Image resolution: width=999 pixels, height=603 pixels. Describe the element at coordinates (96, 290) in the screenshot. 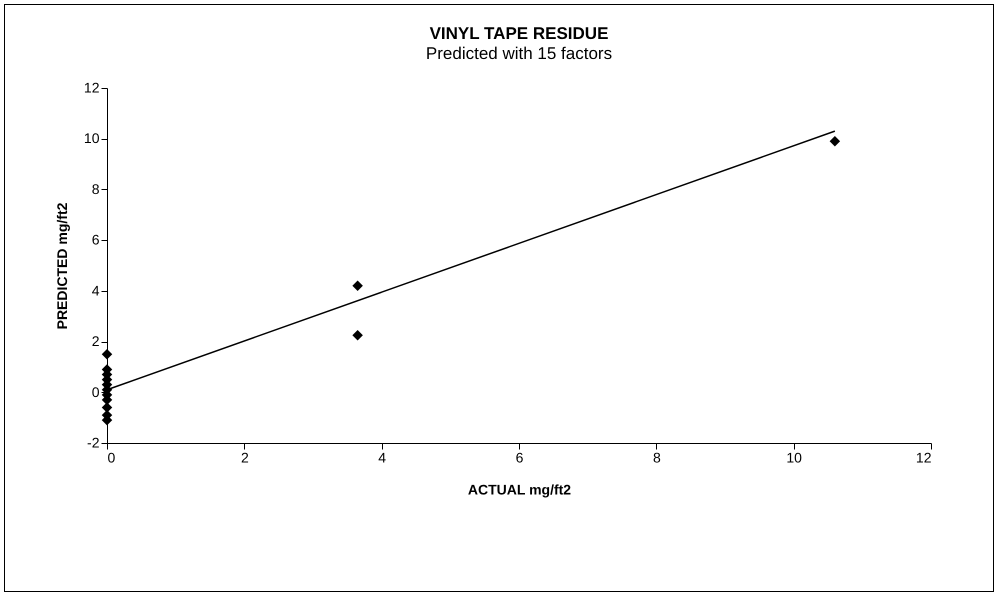

I see `y-tick-label: 4` at that location.